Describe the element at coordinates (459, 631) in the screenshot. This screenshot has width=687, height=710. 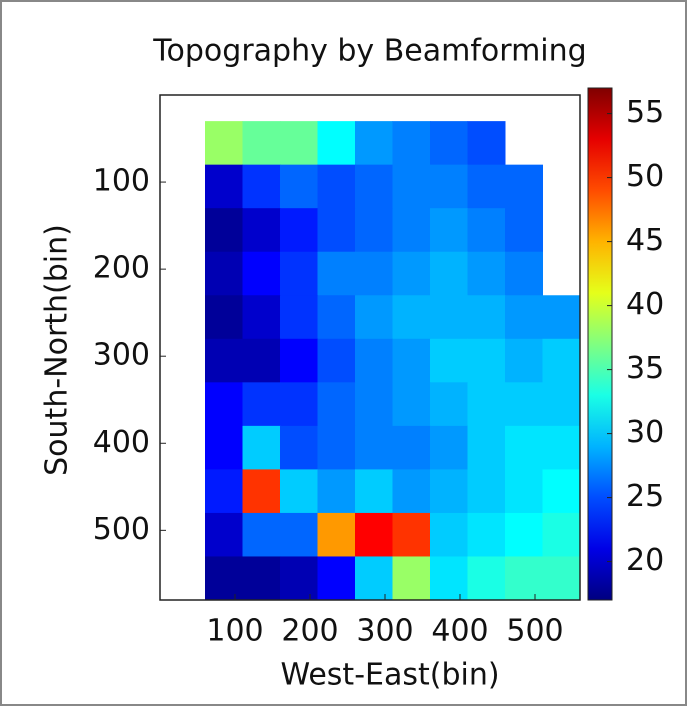
I see `x-tick-label: 400` at that location.